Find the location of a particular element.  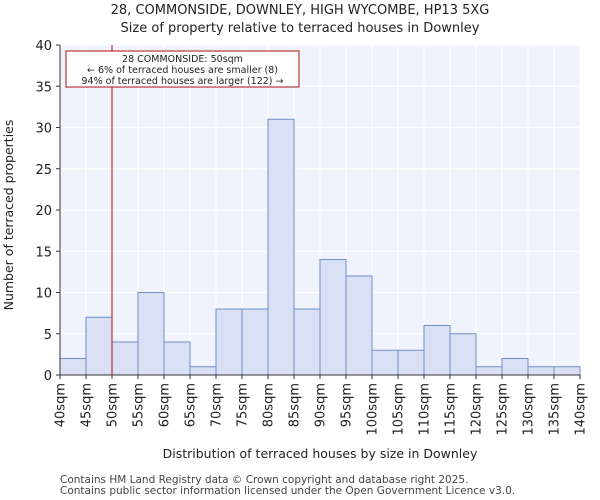

x-tick-label: 75sqm is located at coordinates (243, 405).